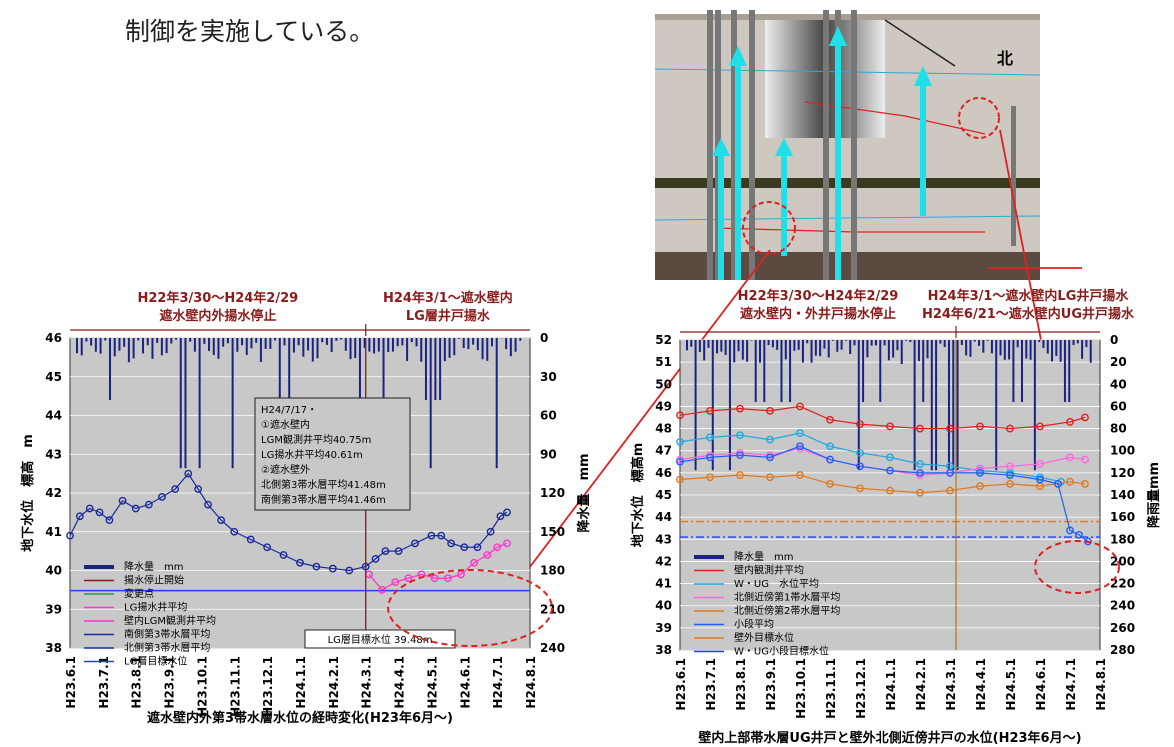 The height and width of the screenshot is (747, 1174). I want to click on y-tick-label: 44, so click(53, 416).